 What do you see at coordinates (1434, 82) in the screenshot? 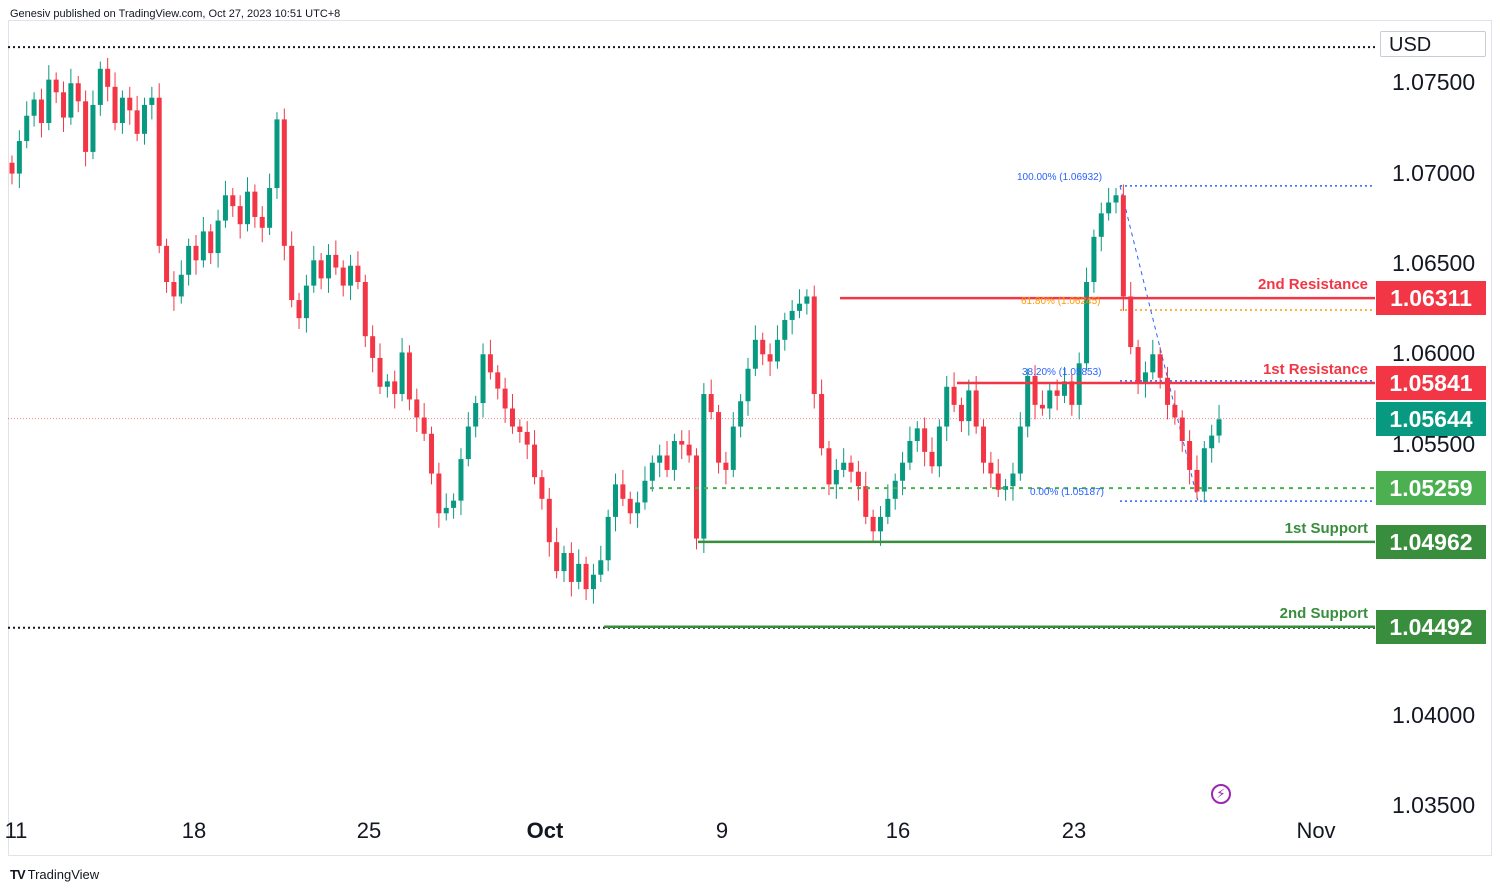
I see `y-tick-label: 1.07500` at bounding box center [1434, 82].